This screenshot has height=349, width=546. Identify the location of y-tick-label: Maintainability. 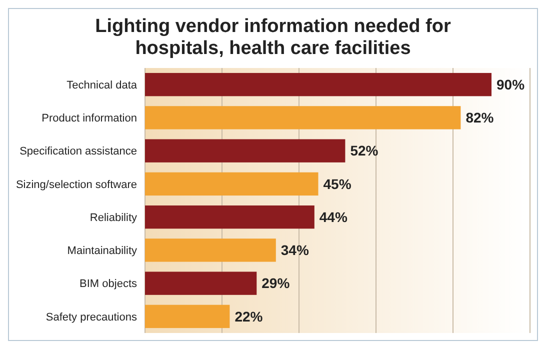
(102, 251).